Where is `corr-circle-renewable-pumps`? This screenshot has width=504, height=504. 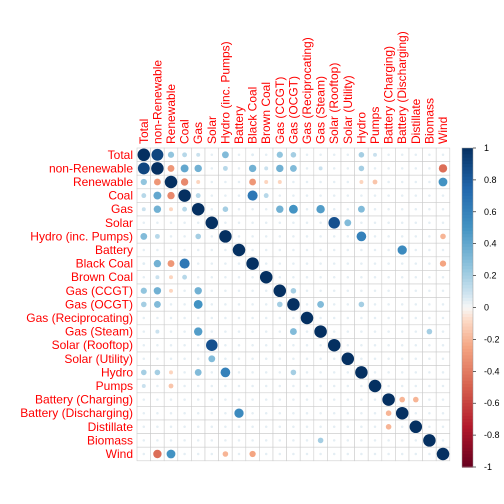
corr-circle-renewable-pumps is located at coordinates (375, 182).